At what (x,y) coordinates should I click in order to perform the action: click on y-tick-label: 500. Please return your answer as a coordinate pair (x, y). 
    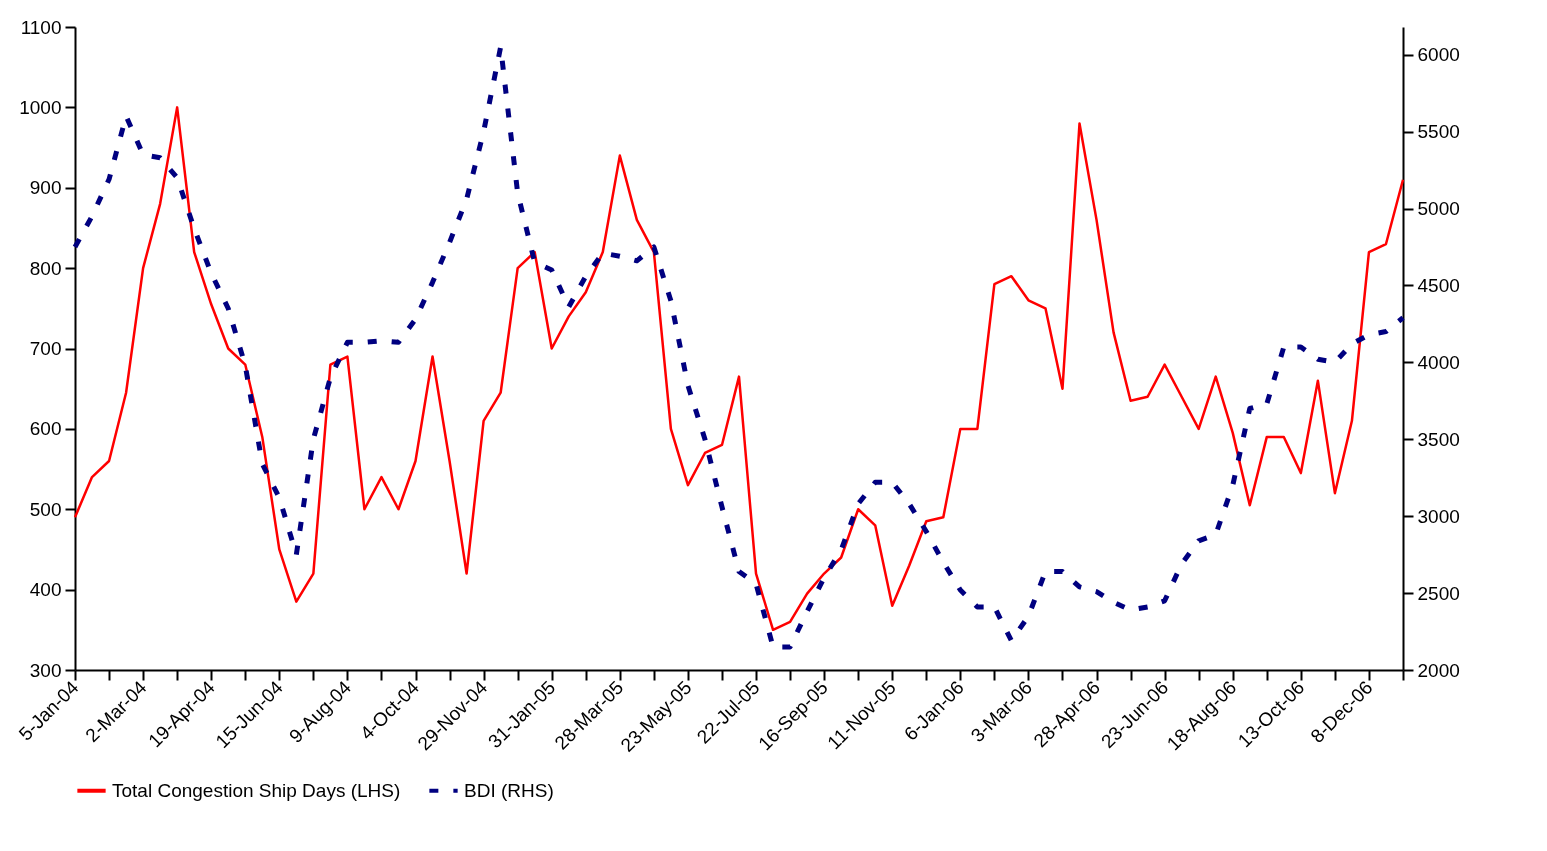
    Looking at the image, I should click on (45, 509).